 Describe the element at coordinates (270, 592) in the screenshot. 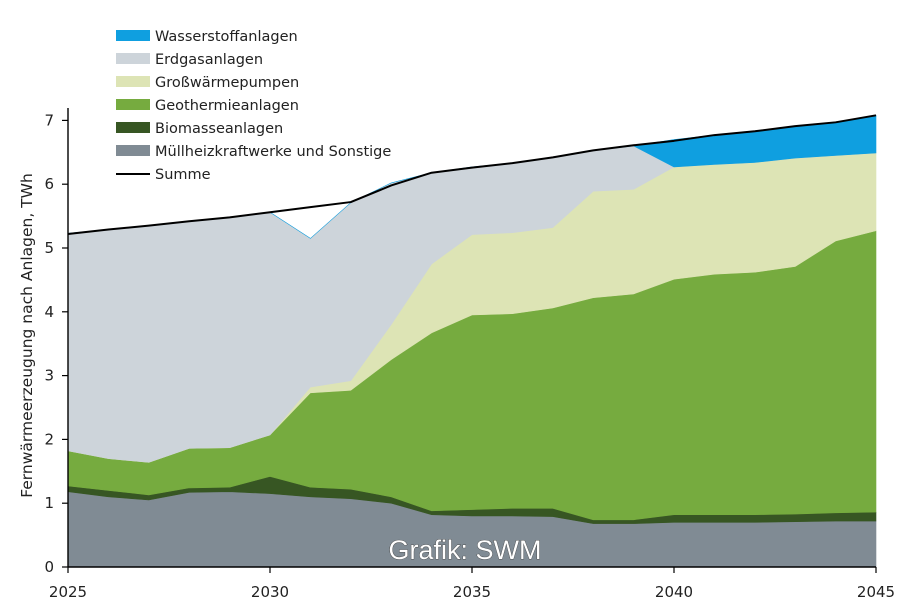

I see `x-tick-label-2030: 2030` at that location.